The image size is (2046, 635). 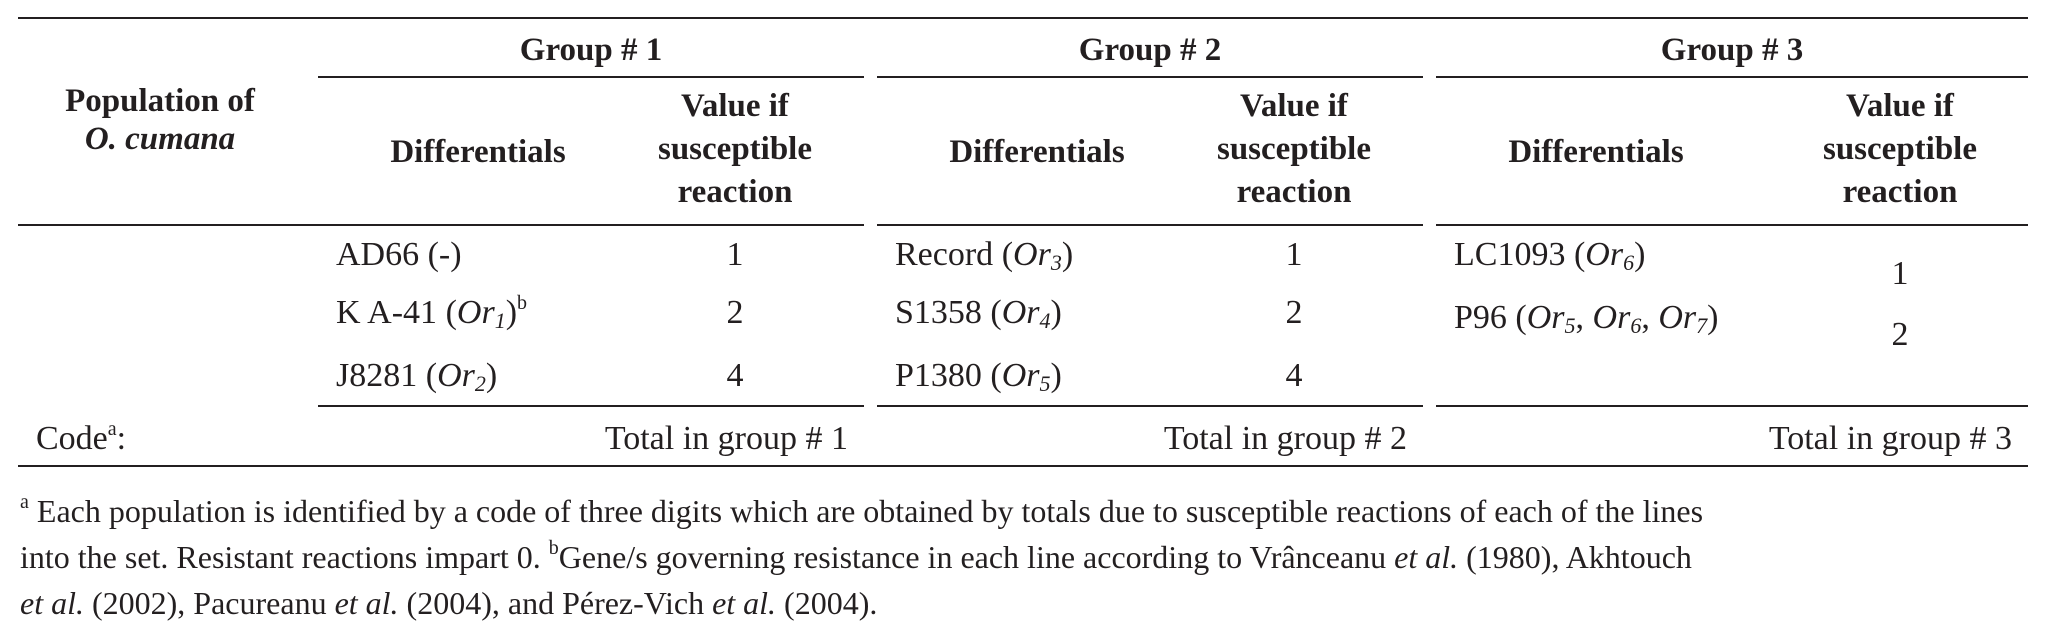 What do you see at coordinates (1900, 106) in the screenshot?
I see `group3-value-header-line1: Value if` at bounding box center [1900, 106].